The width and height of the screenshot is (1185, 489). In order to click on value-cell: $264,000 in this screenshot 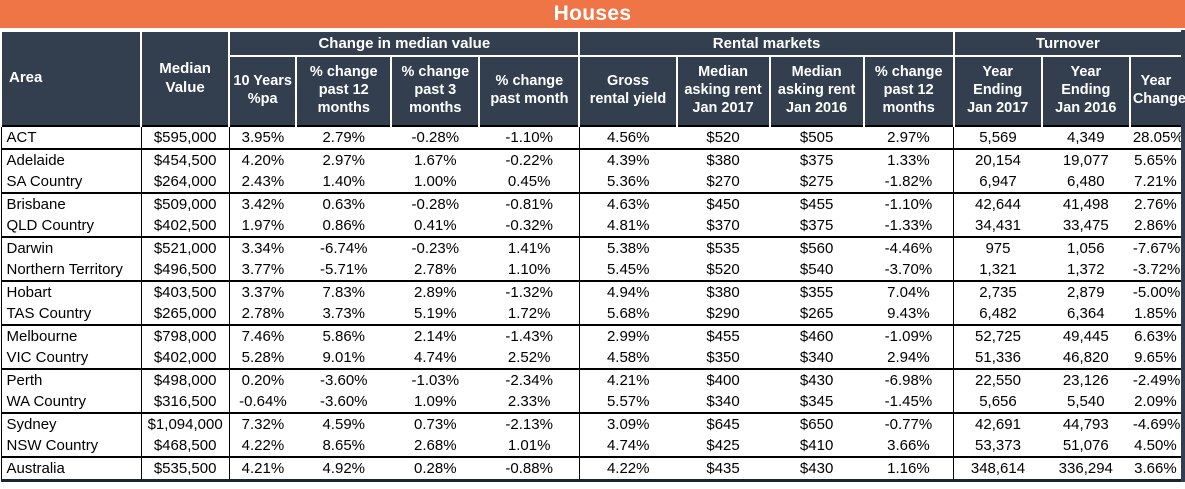, I will do `click(185, 182)`.